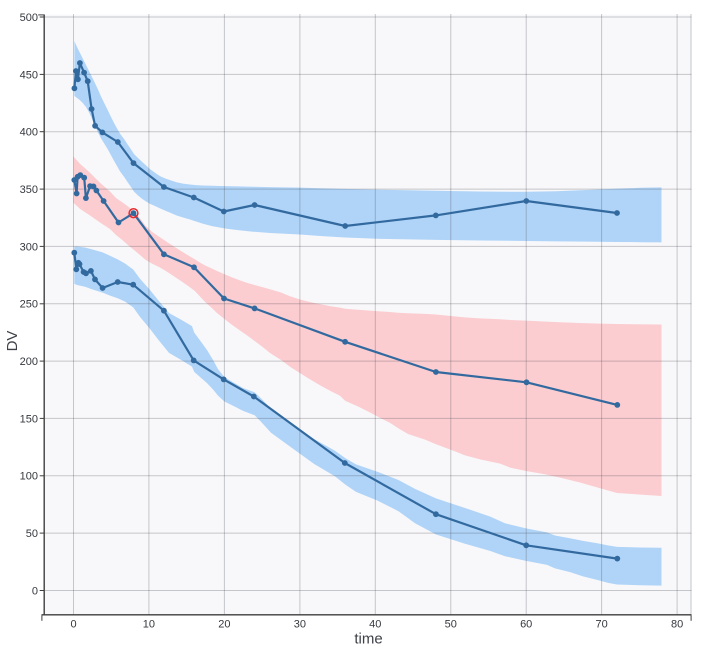 This screenshot has height=654, width=707. Describe the element at coordinates (29, 305) in the screenshot. I see `svg-text: 250` at that location.